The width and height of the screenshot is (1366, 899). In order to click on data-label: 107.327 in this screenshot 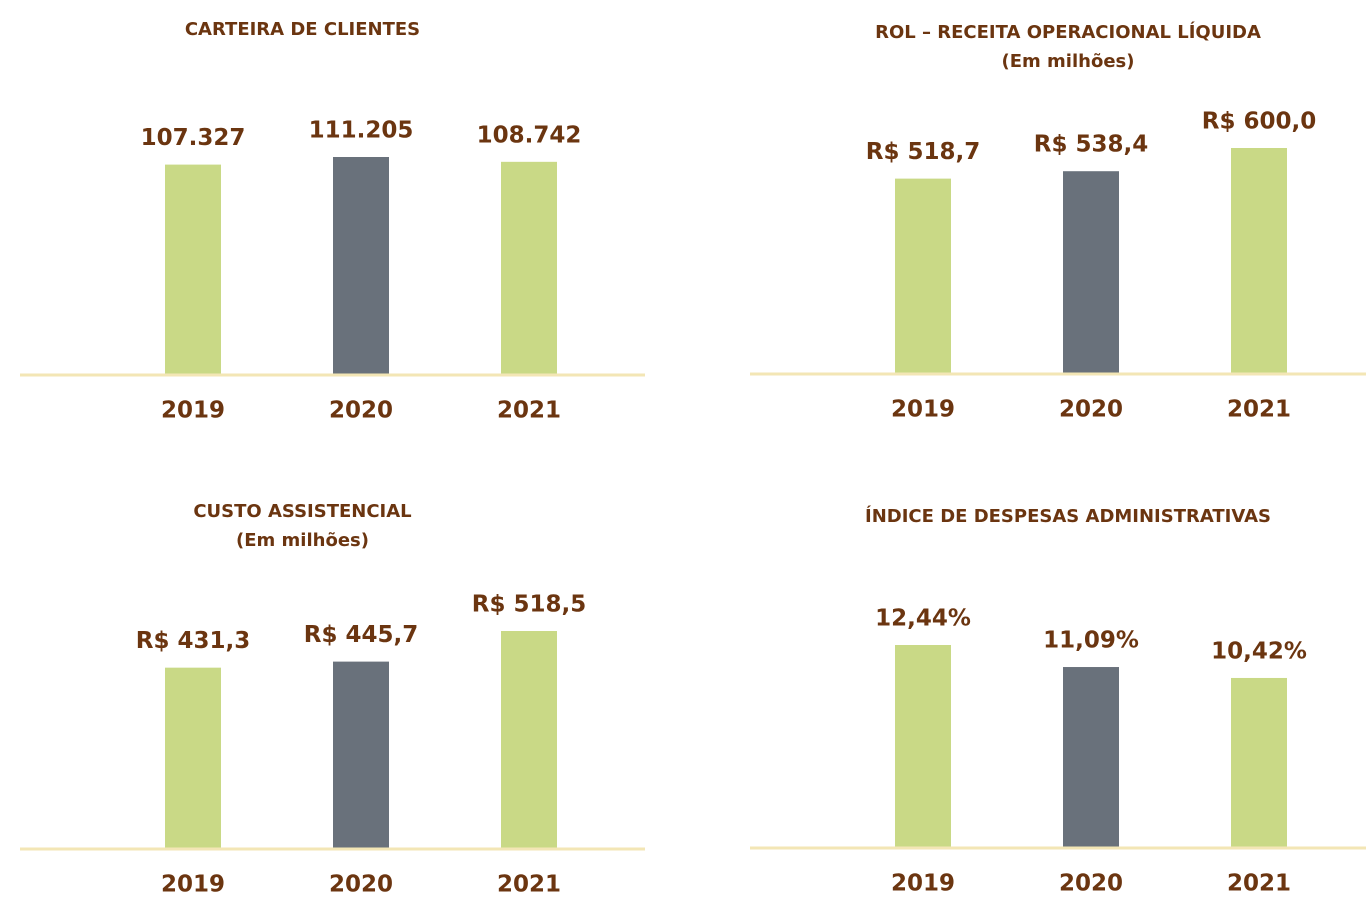, I will do `click(193, 138)`.